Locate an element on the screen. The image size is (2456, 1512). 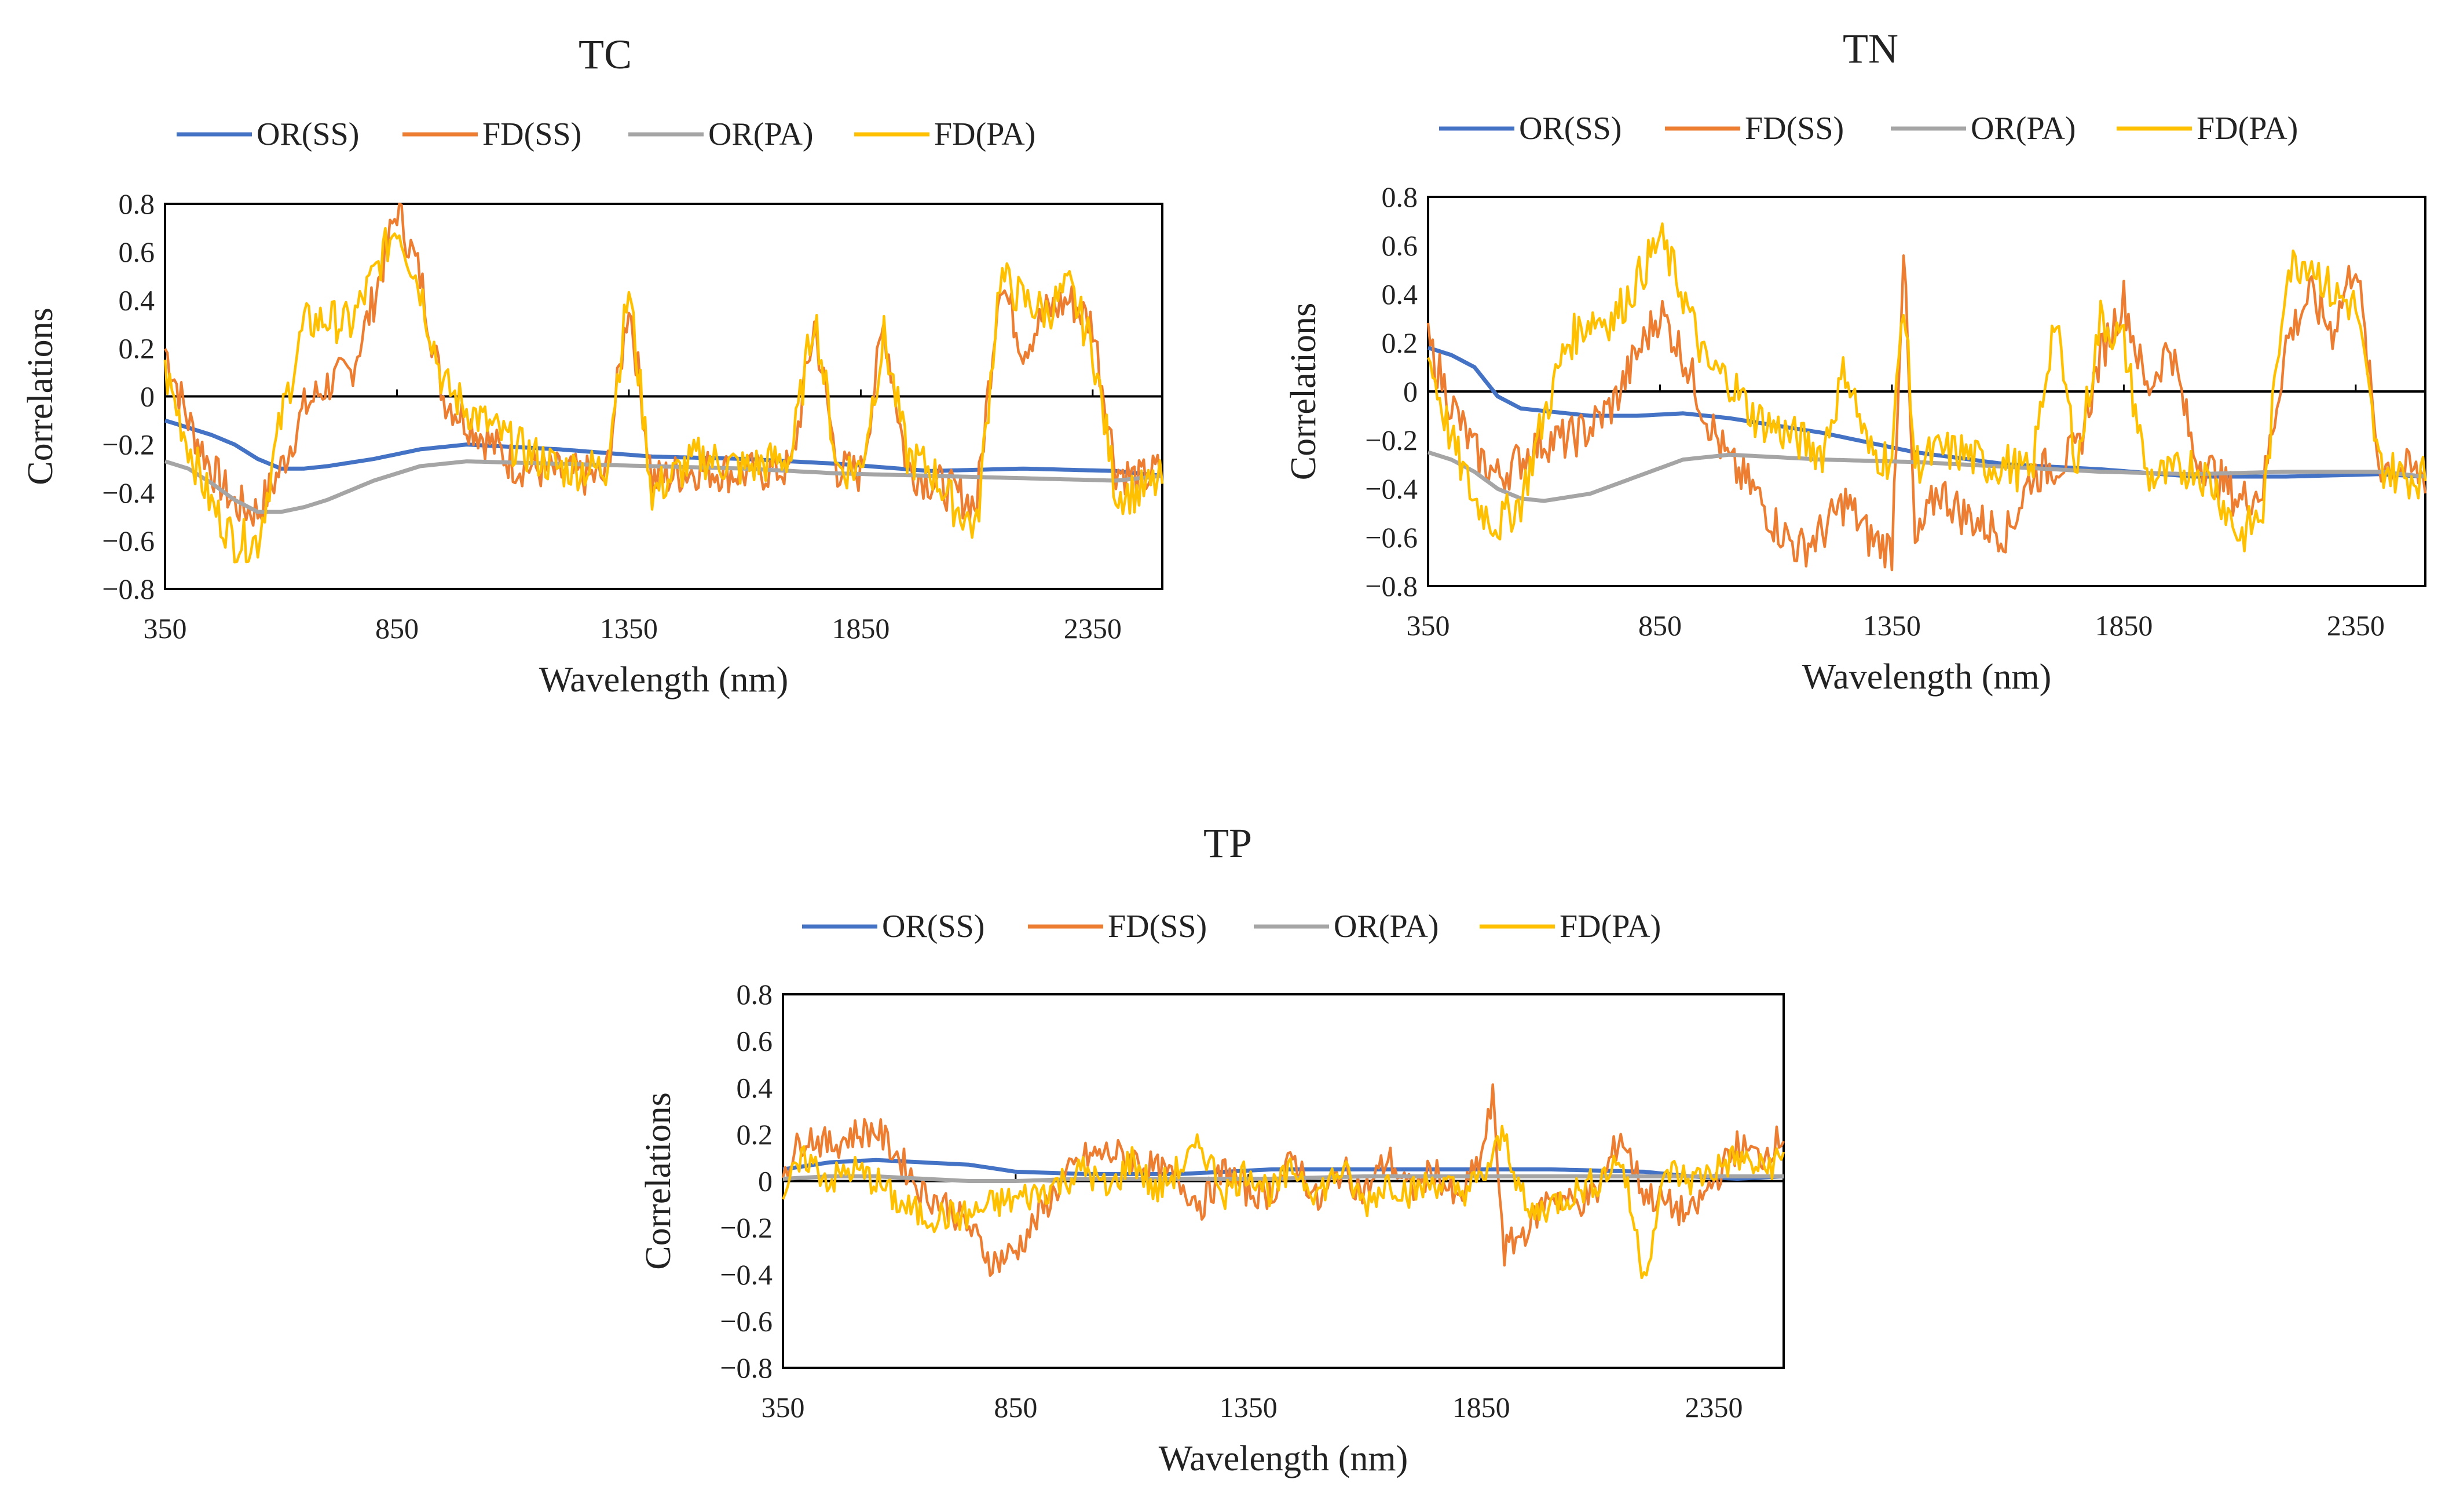
series-line-fd-ss is located at coordinates (1926, 413).